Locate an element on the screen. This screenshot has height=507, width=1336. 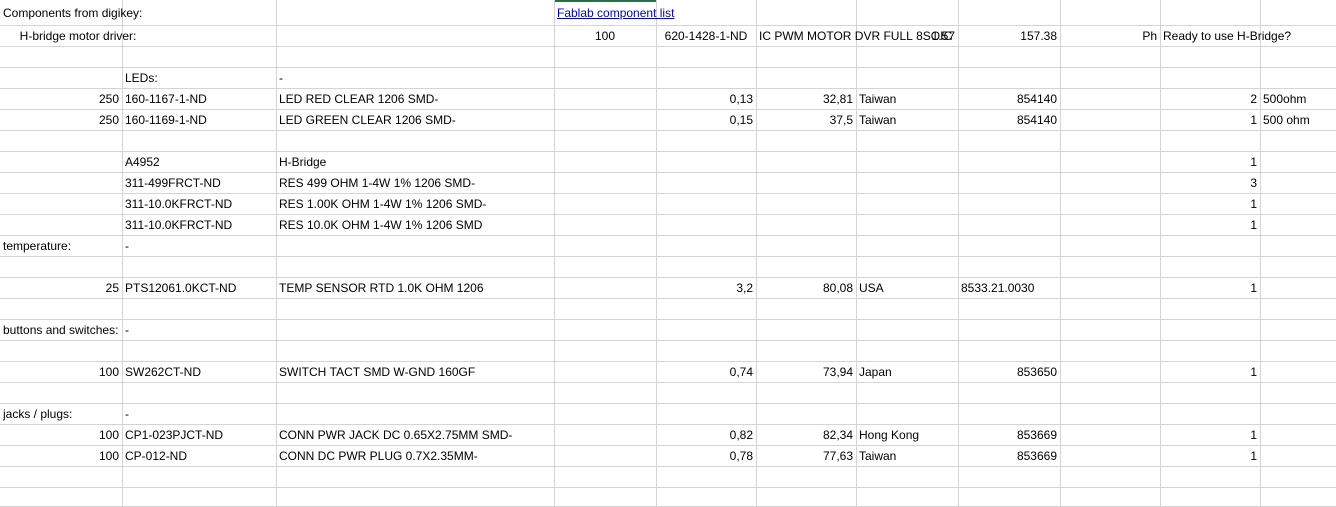
sheet-cell: Components from digikey: is located at coordinates (73, 12).